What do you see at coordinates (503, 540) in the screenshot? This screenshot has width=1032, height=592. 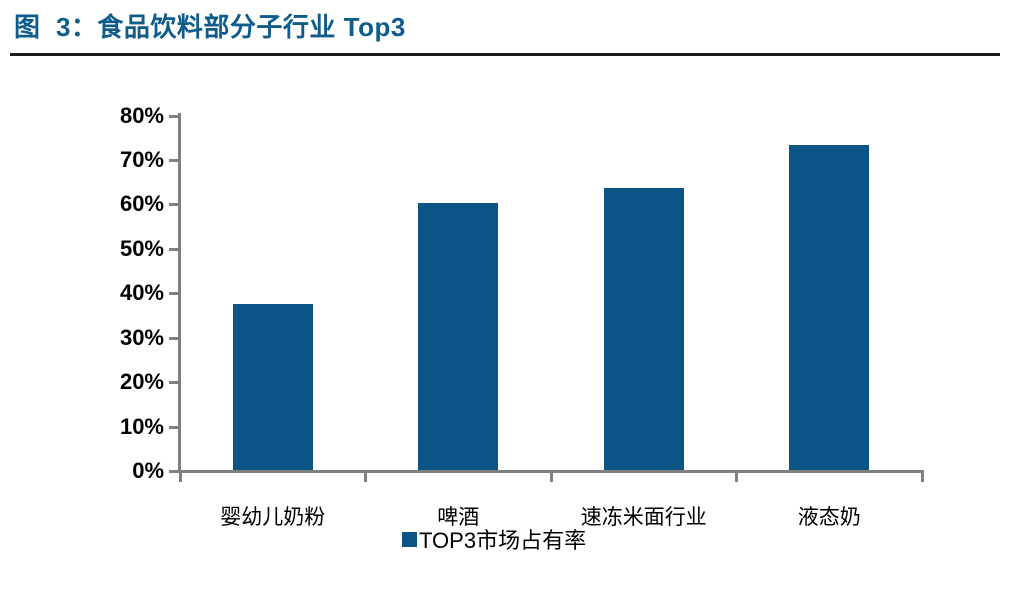 I see `legend-label: TOP3市场占有率` at bounding box center [503, 540].